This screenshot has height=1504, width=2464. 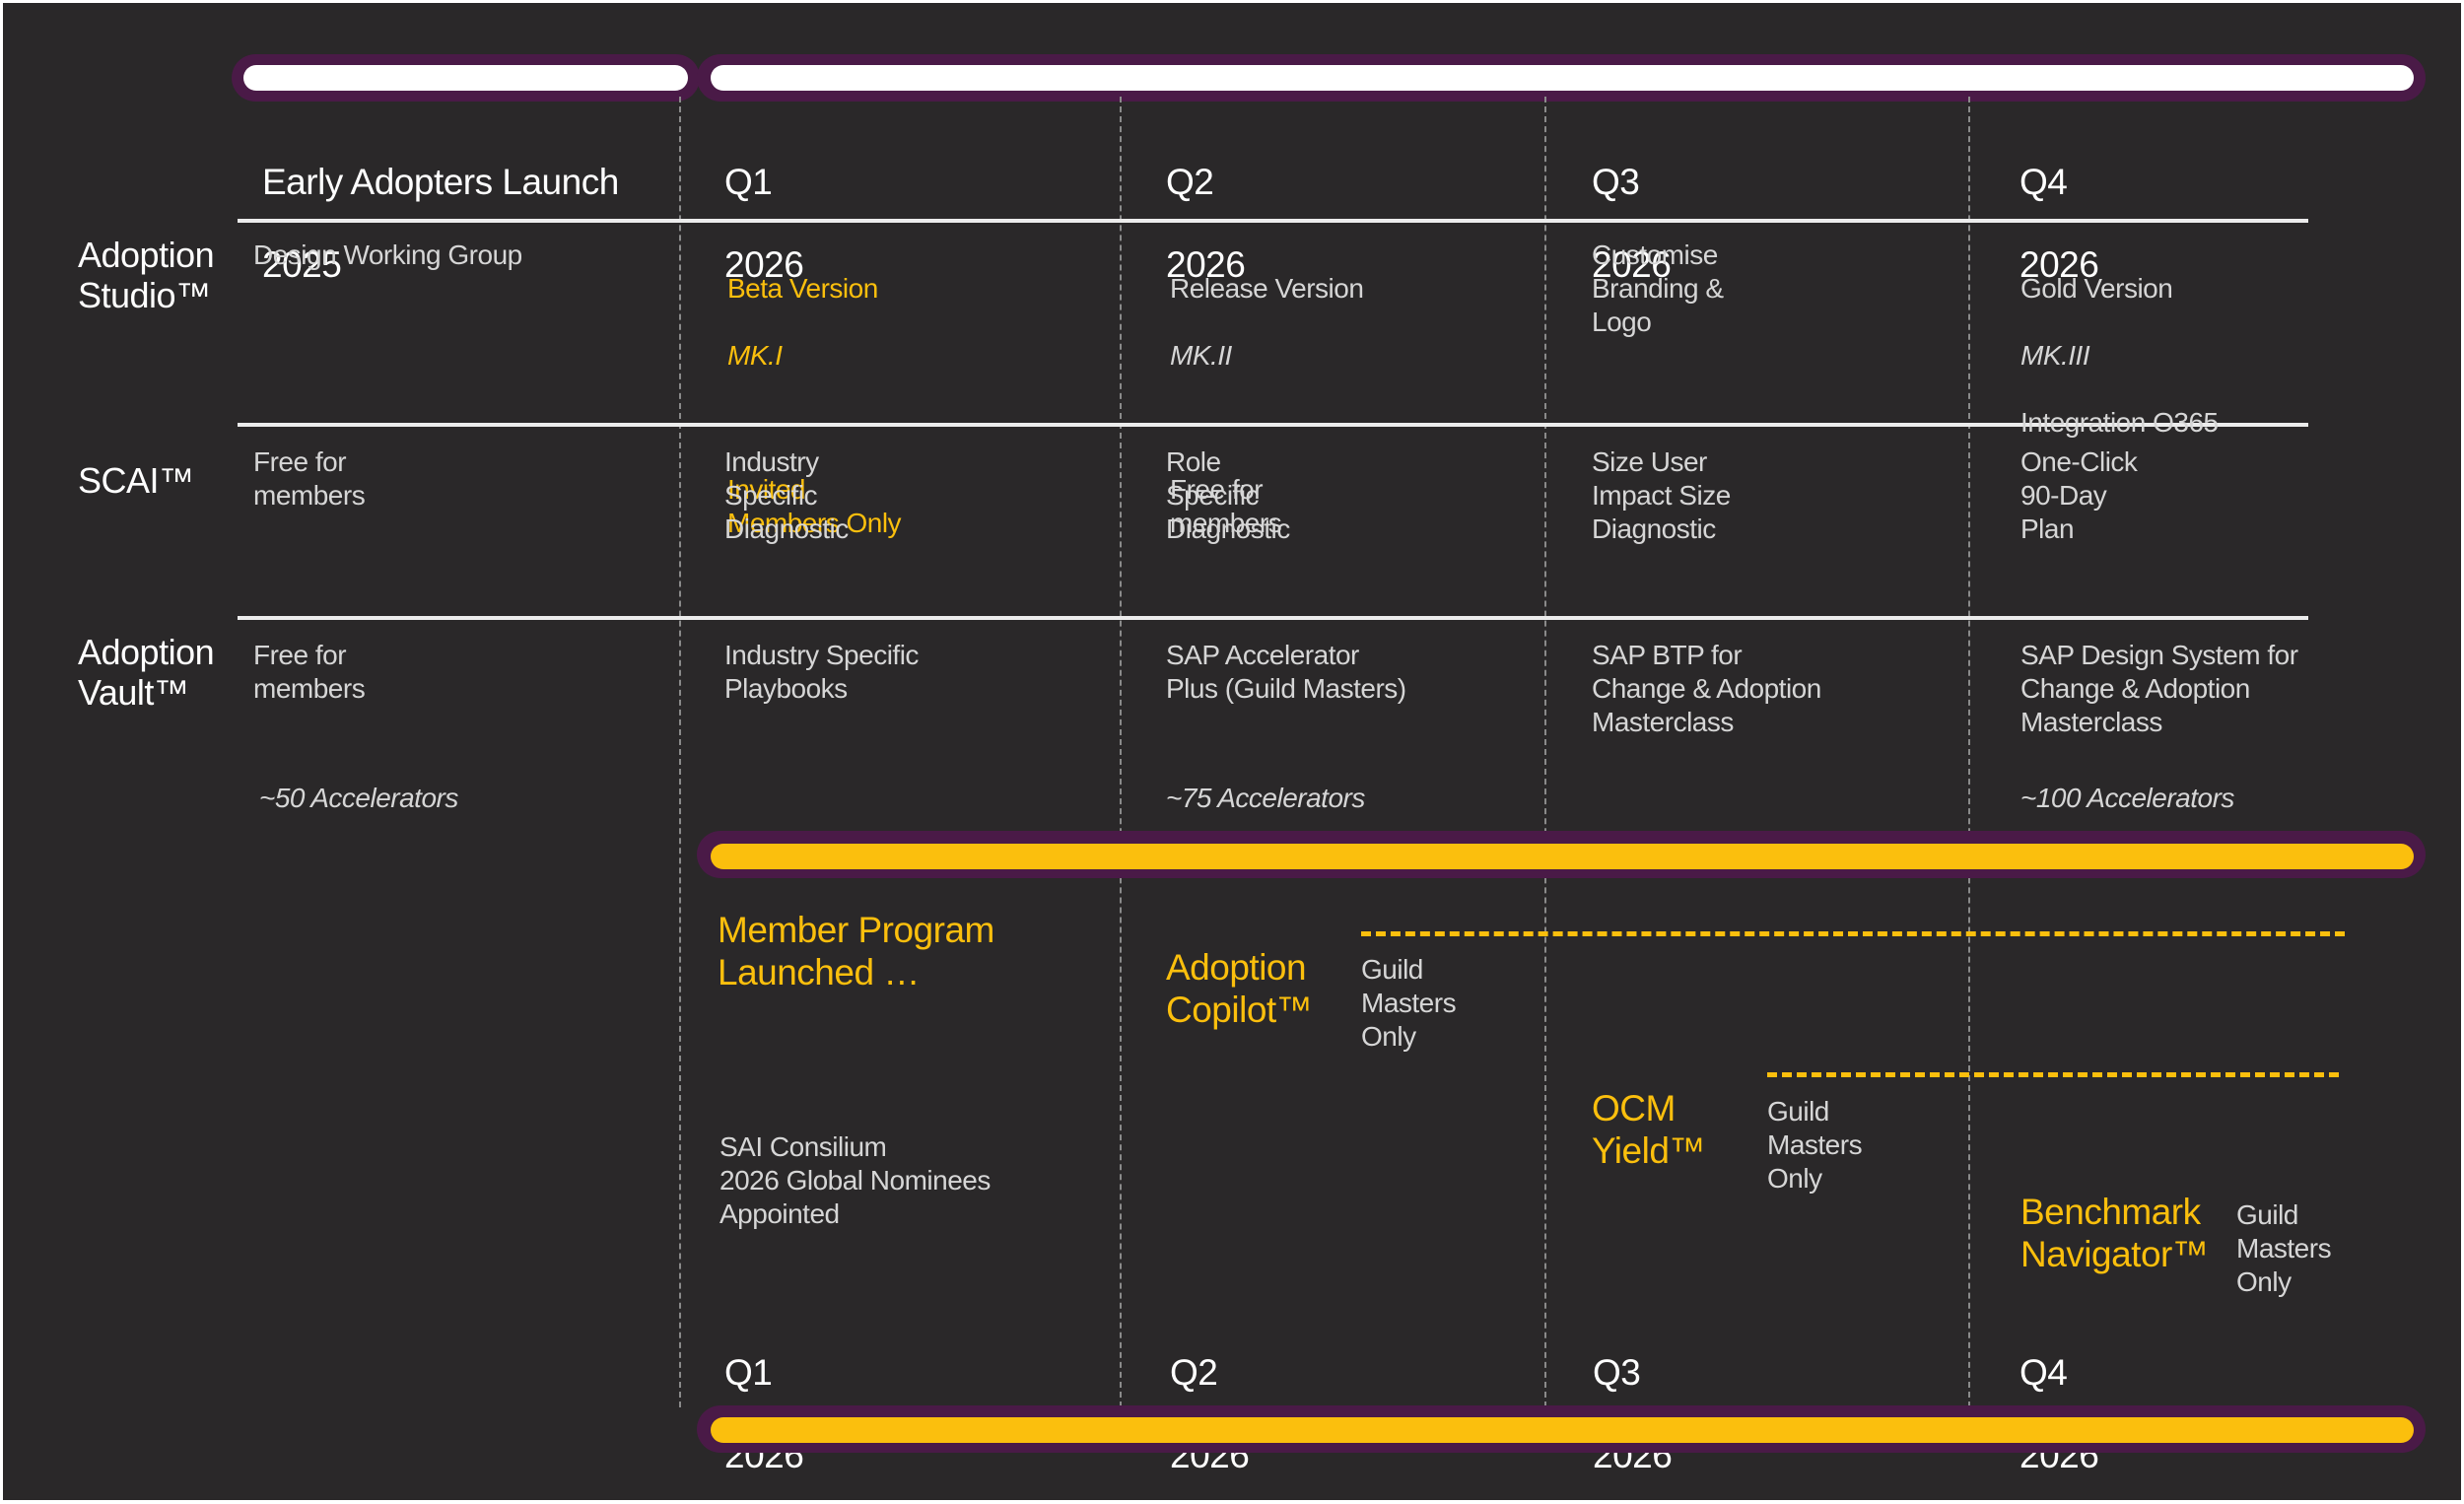 I want to click on row-divider-studio, so click(x=1273, y=425).